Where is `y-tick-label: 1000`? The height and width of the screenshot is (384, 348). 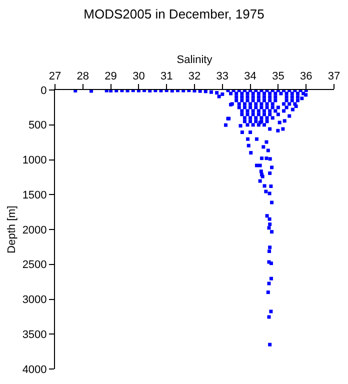
y-tick-label: 1000 is located at coordinates (34, 160).